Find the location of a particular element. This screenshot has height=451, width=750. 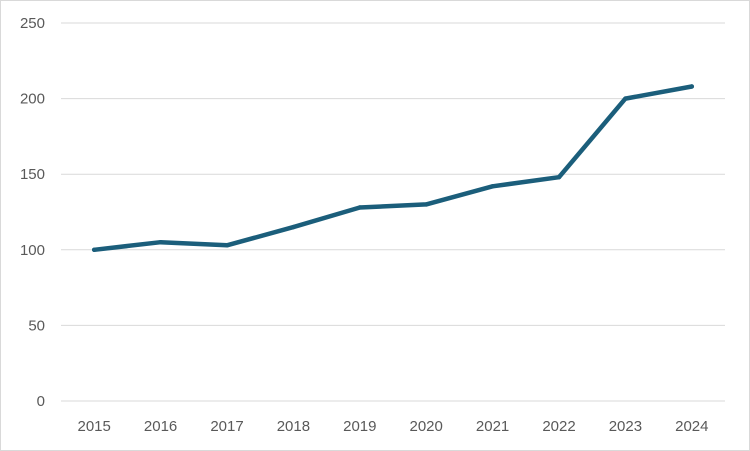

y-tick-label: 100 is located at coordinates (32, 250).